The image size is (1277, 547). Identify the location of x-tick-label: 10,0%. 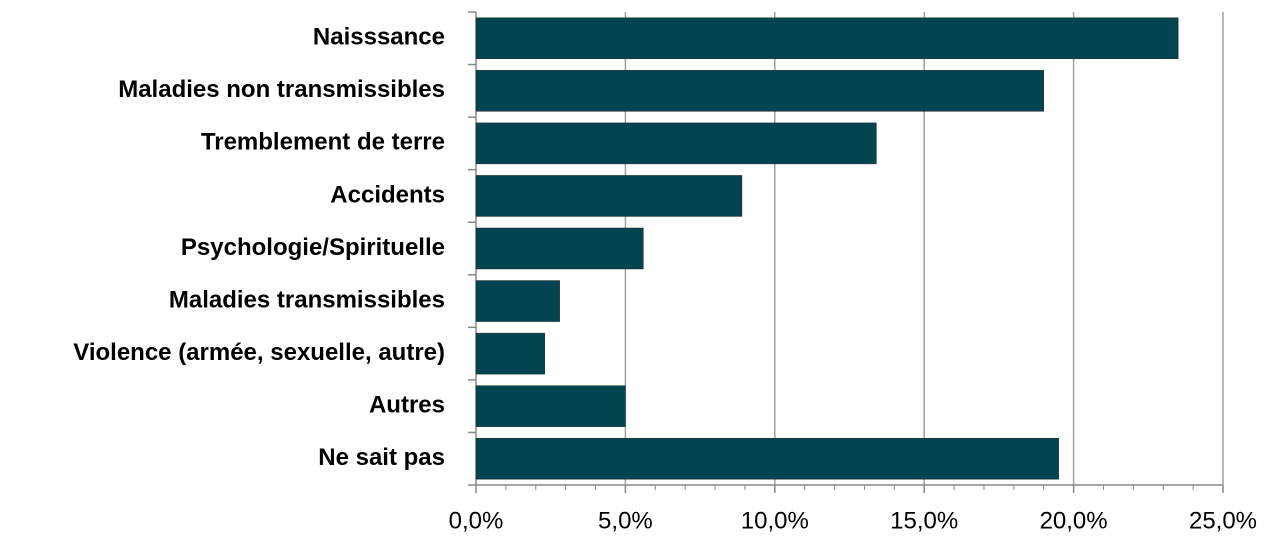
(775, 520).